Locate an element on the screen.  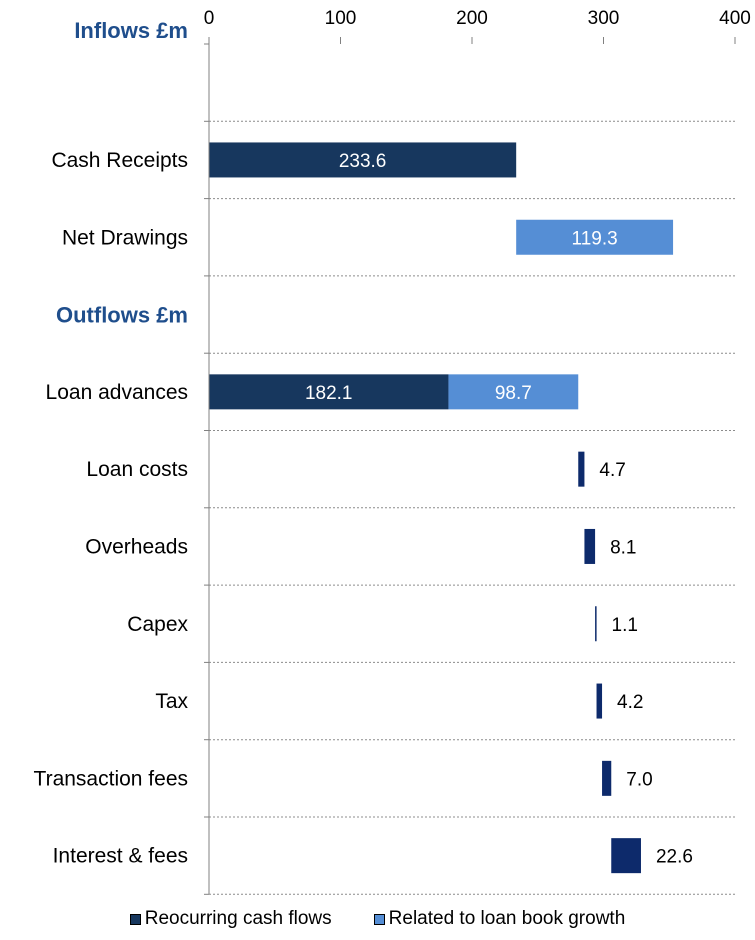
x-tick-label: 200 is located at coordinates (472, 18).